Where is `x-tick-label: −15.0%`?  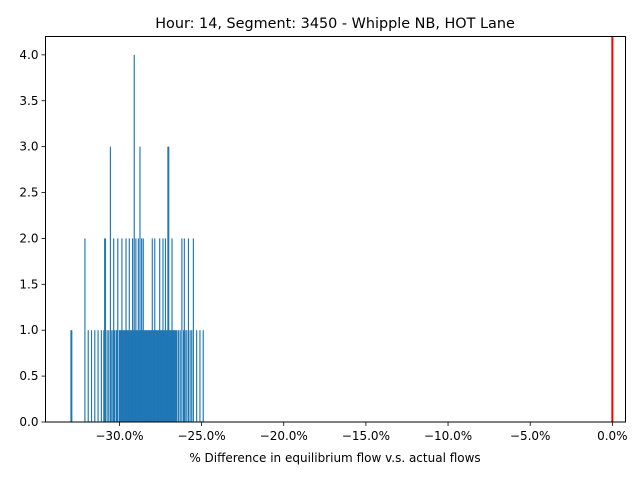
x-tick-label: −15.0% is located at coordinates (366, 436).